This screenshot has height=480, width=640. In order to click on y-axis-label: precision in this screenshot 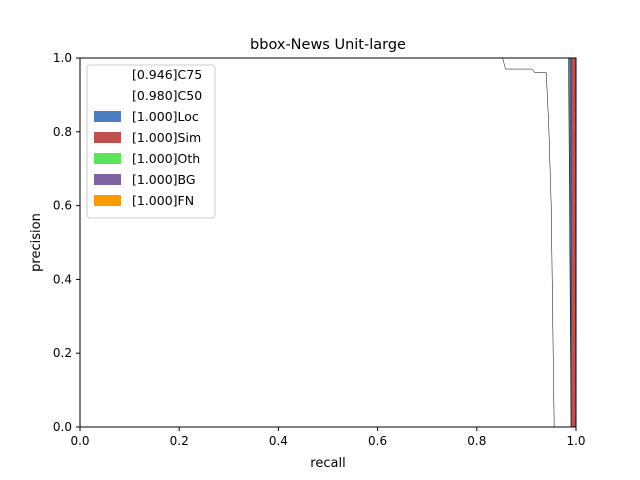, I will do `click(36, 242)`.